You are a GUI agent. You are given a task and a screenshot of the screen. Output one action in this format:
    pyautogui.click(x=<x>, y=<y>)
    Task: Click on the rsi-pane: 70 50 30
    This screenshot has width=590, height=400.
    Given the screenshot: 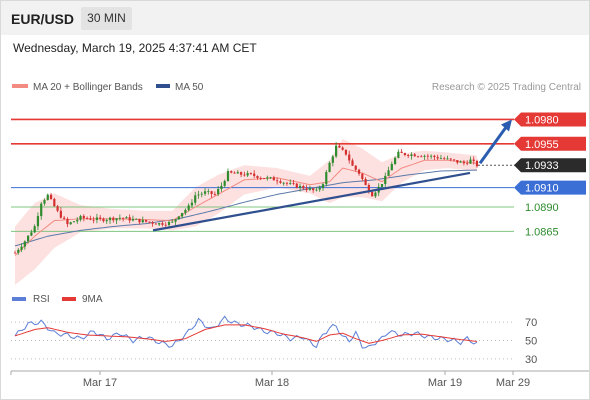 What is the action you would take?
    pyautogui.click(x=274, y=340)
    